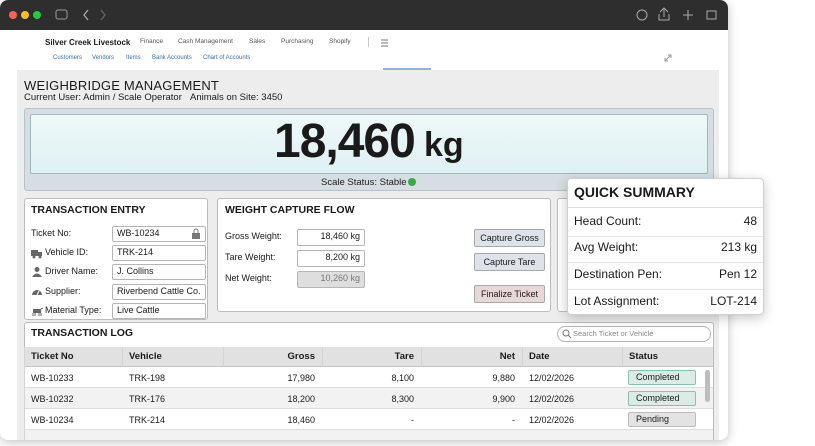 Image resolution: width=815 pixels, height=446 pixels. Describe the element at coordinates (750, 221) in the screenshot. I see `summary-value: 48` at that location.